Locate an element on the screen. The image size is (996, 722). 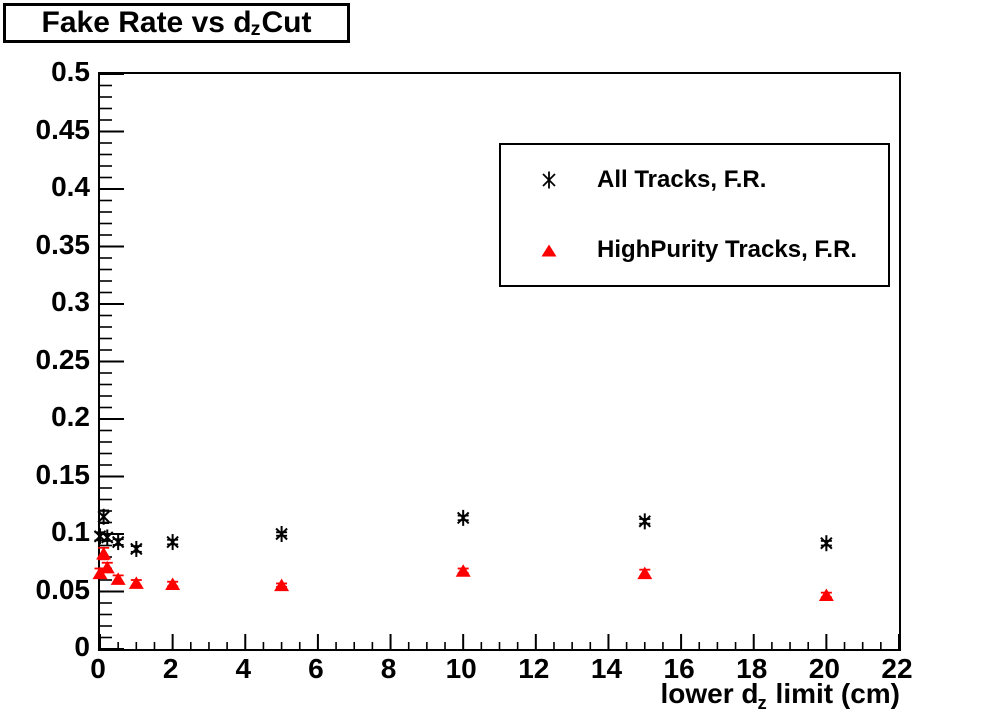
x-tick-label: 6 is located at coordinates (316, 668).